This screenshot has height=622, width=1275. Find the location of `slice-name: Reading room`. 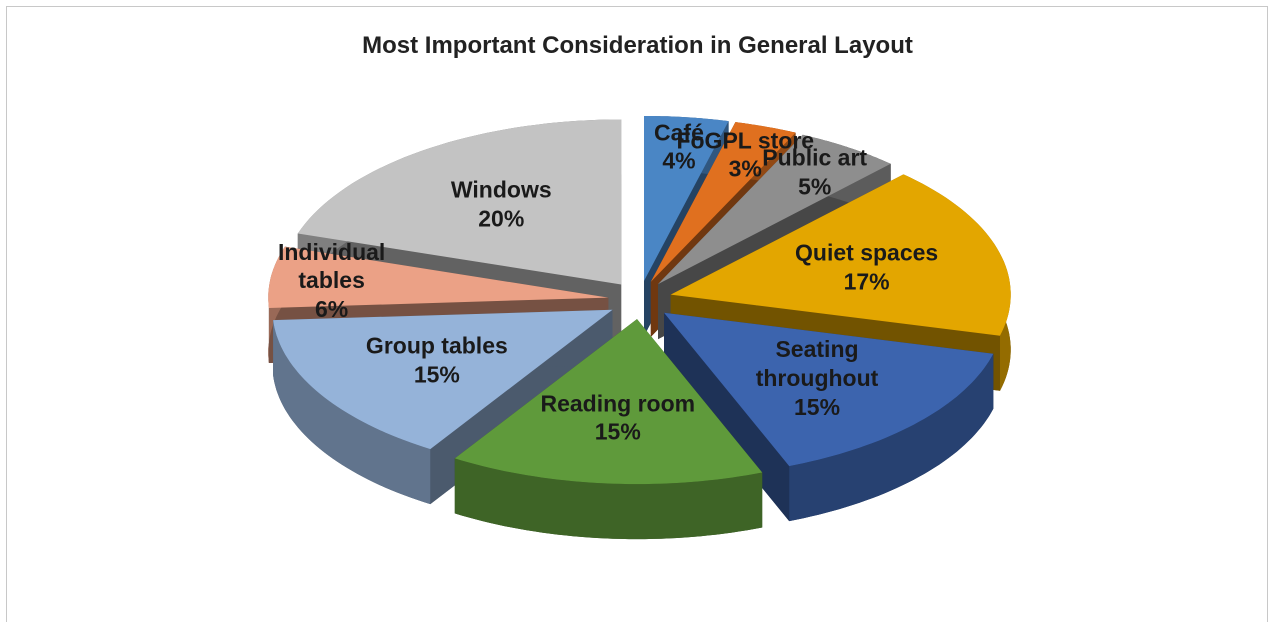

slice-name: Reading room is located at coordinates (618, 402).